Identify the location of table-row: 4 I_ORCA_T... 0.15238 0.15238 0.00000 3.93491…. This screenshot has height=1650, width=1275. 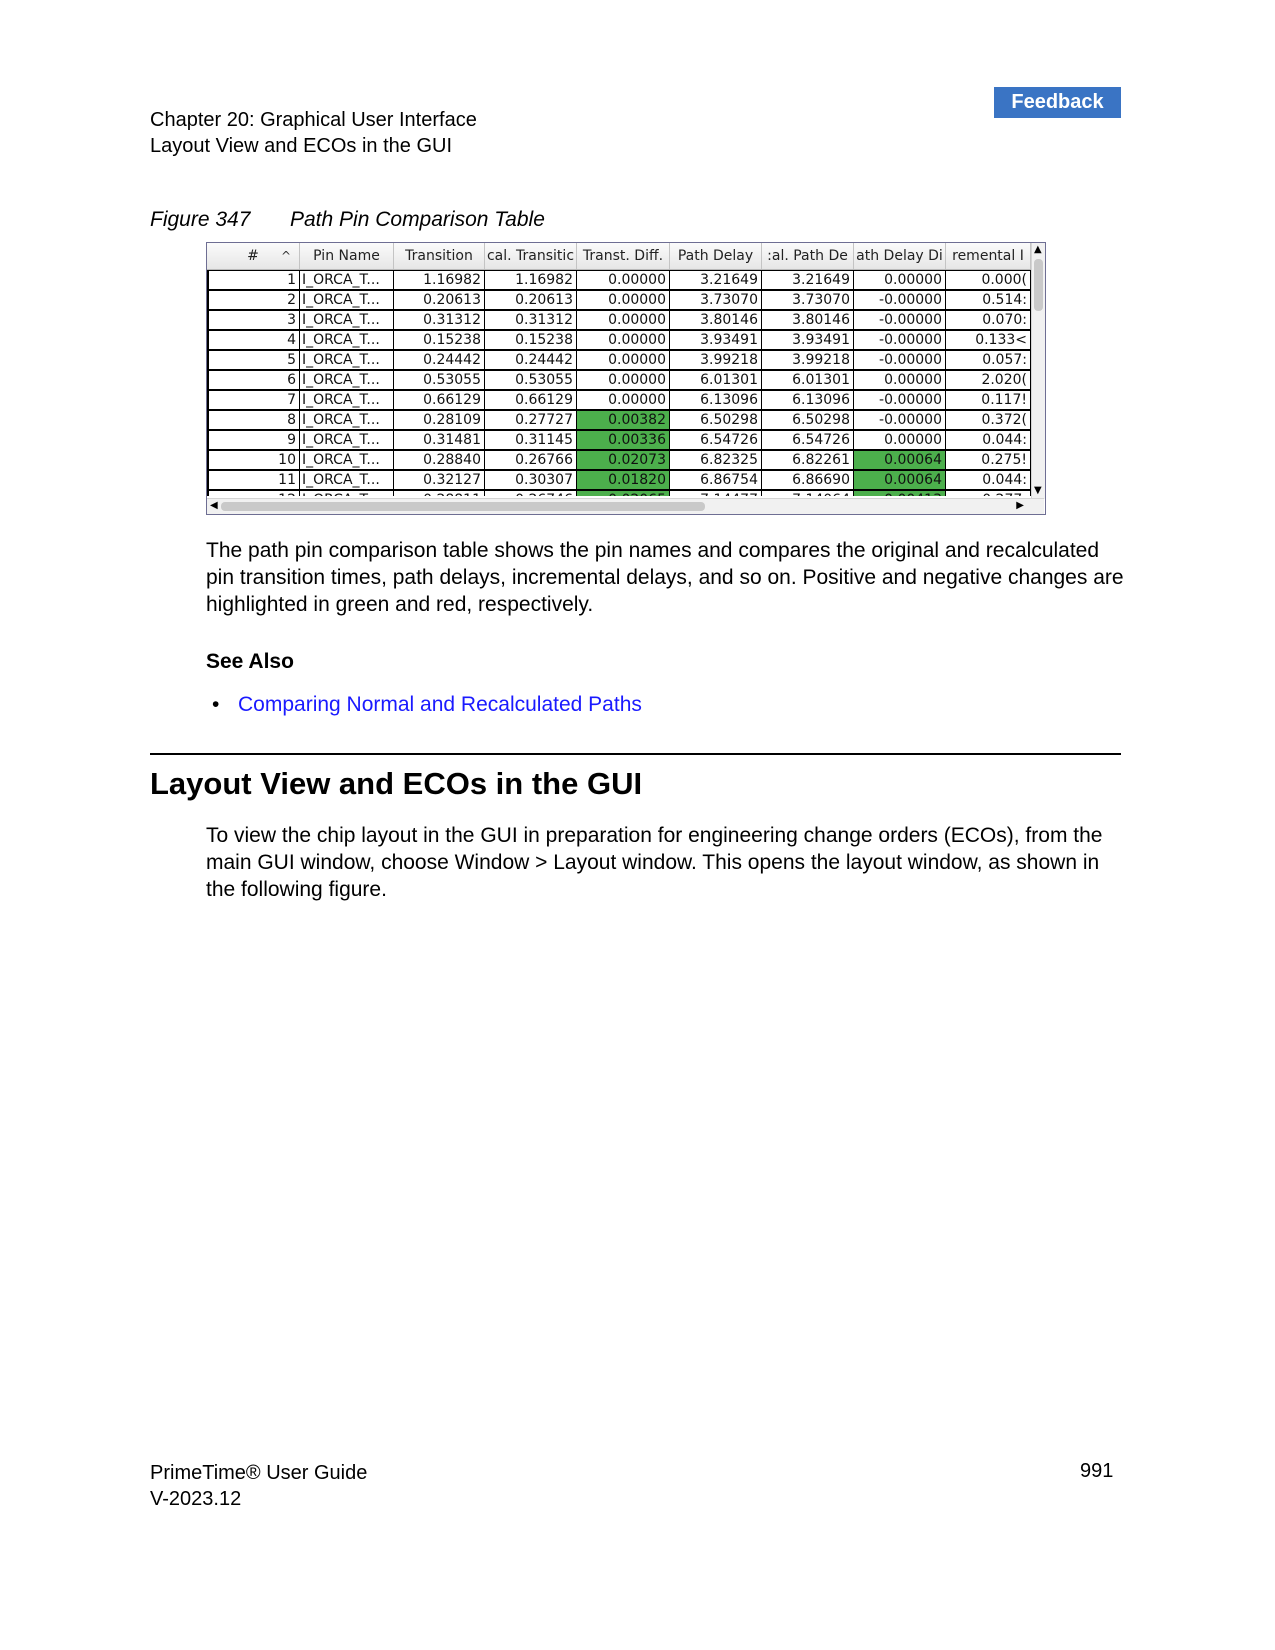
(619, 340).